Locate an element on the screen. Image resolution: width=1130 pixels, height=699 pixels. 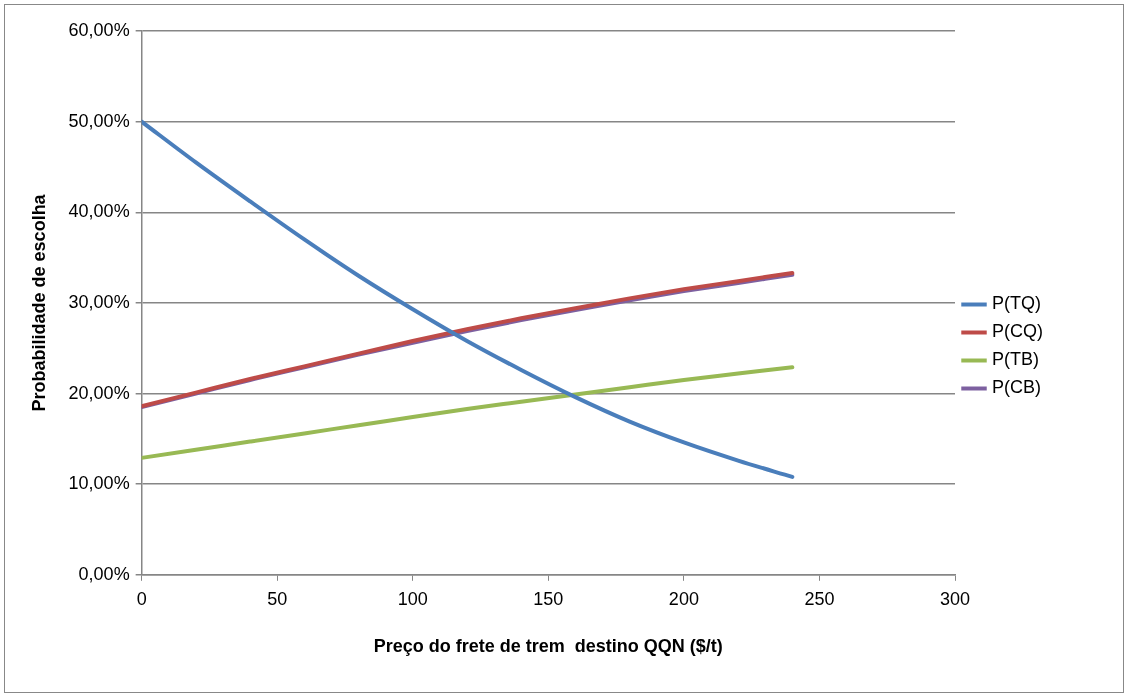
x-tick-label: 100 is located at coordinates (412, 598).